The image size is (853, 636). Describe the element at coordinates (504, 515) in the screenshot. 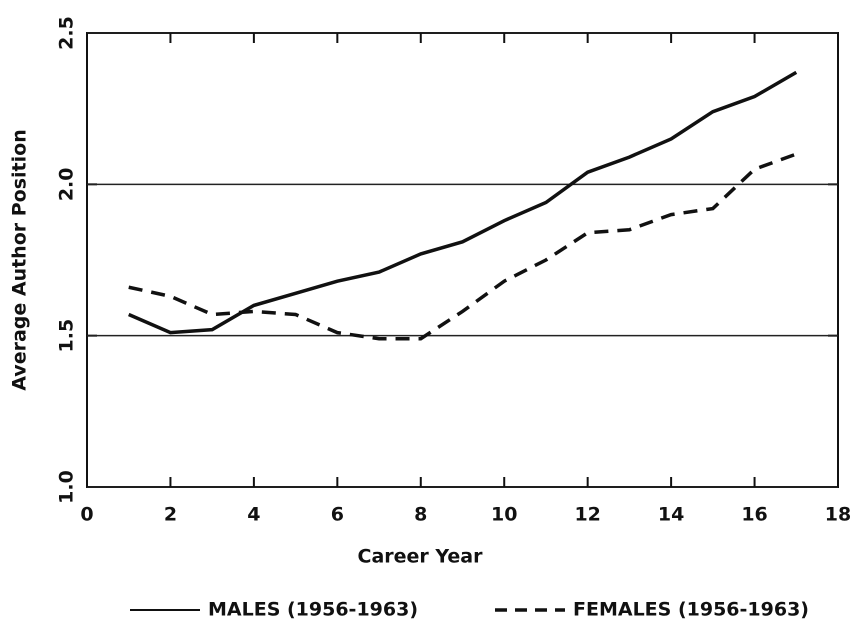

I see `x-tick-label: 10` at that location.